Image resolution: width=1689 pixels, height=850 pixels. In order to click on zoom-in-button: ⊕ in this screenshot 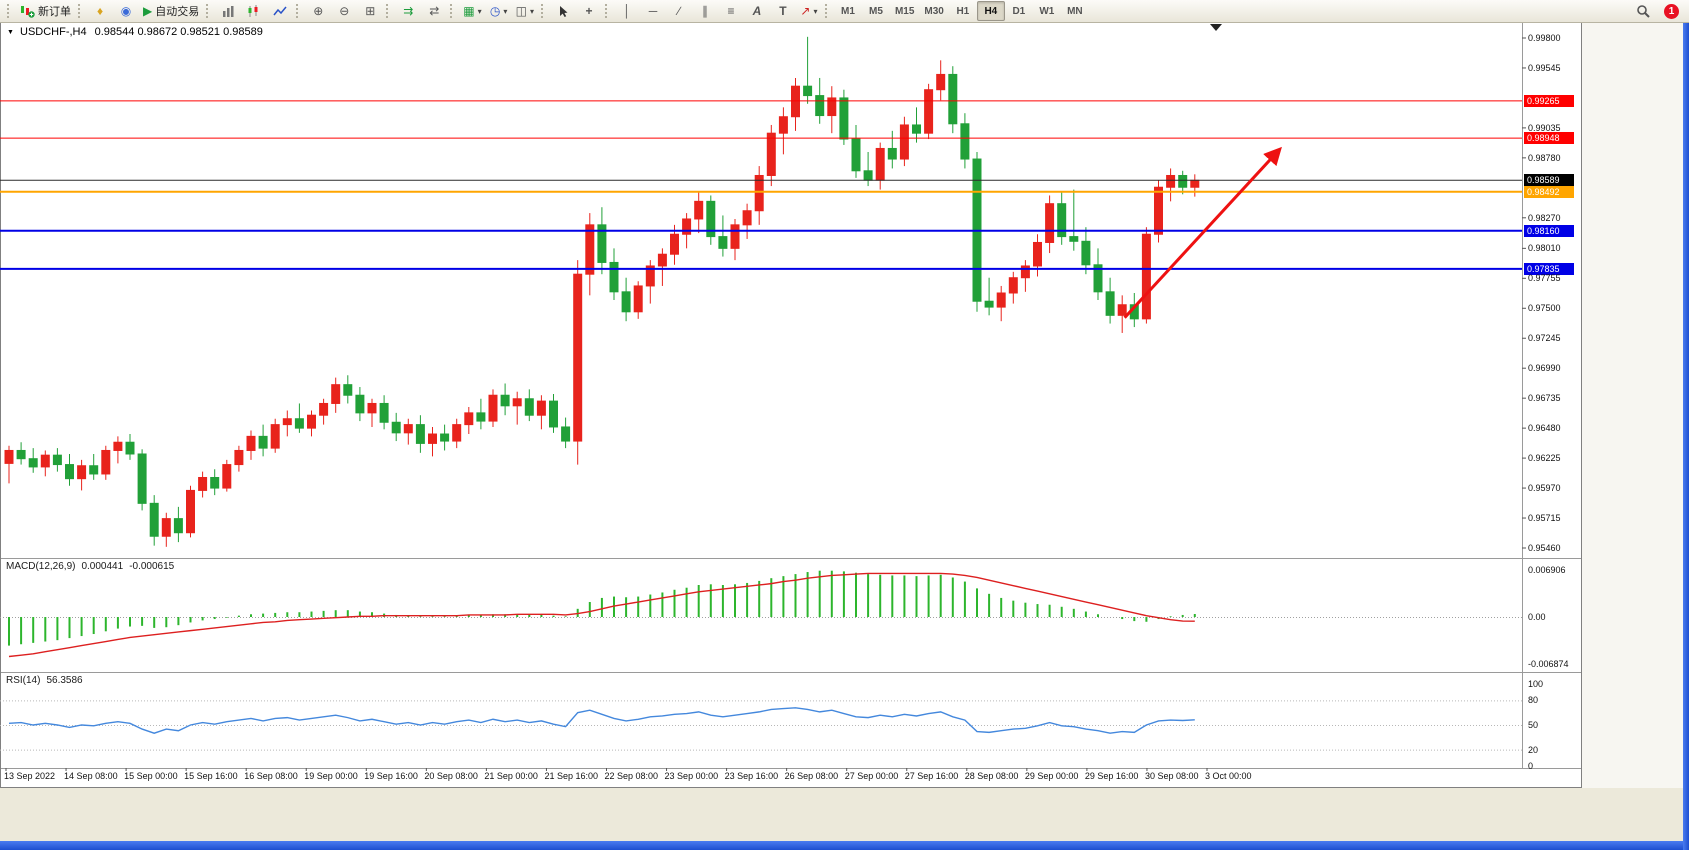, I will do `click(318, 11)`.